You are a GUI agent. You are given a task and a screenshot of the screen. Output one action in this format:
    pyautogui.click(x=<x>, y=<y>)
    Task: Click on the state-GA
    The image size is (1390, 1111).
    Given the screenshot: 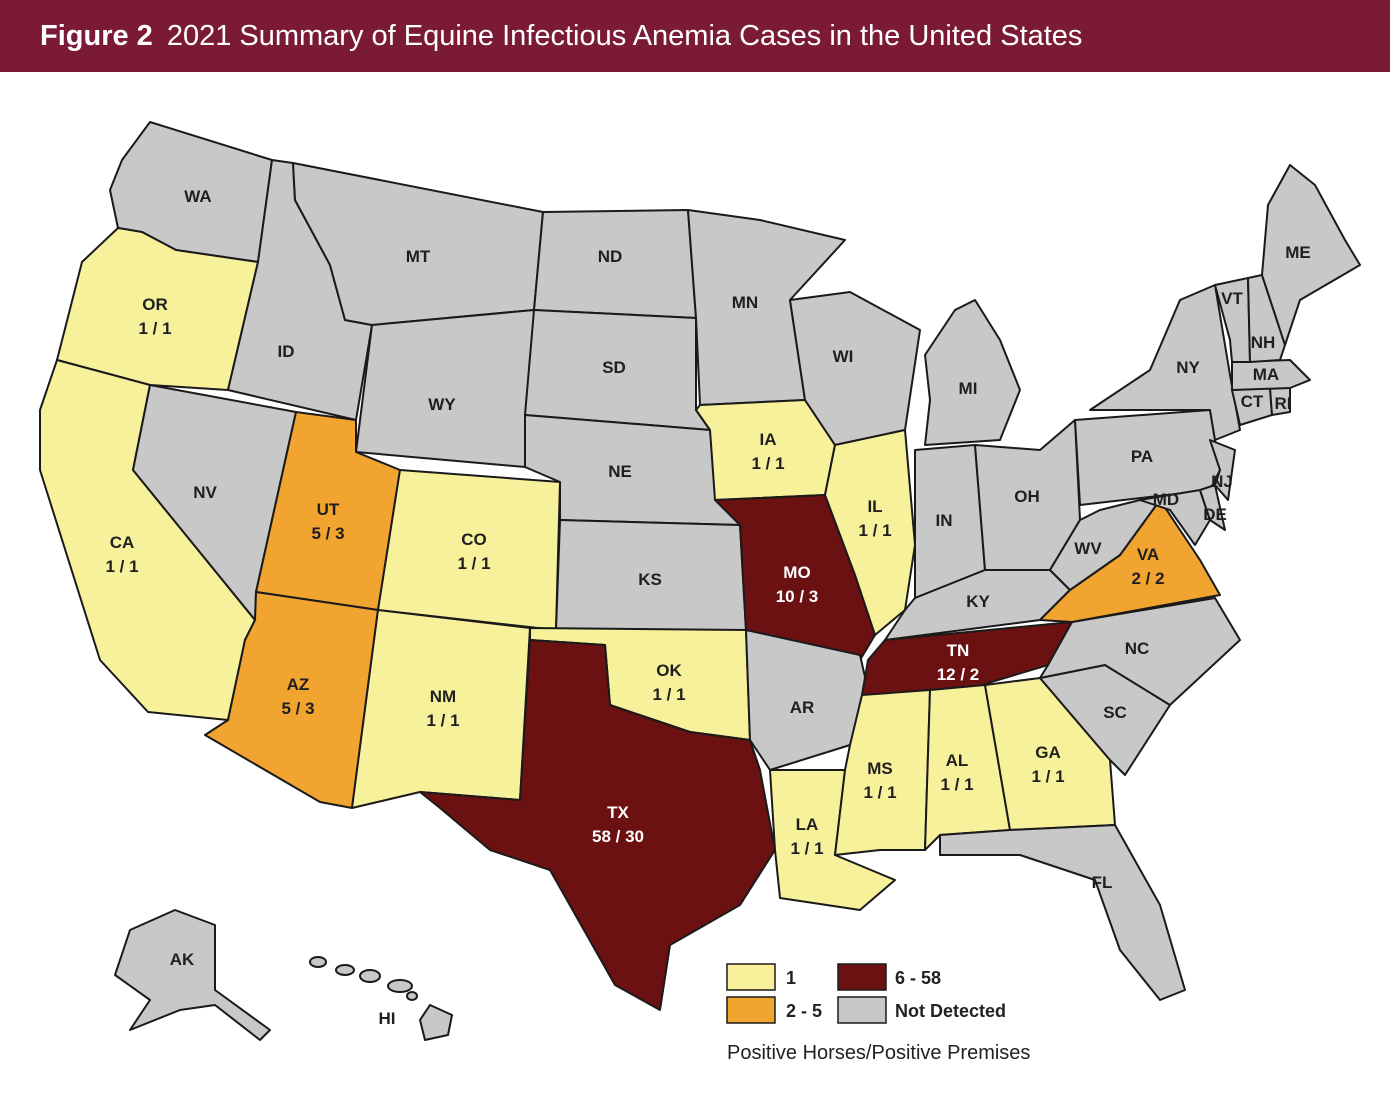 What is the action you would take?
    pyautogui.click(x=1050, y=754)
    